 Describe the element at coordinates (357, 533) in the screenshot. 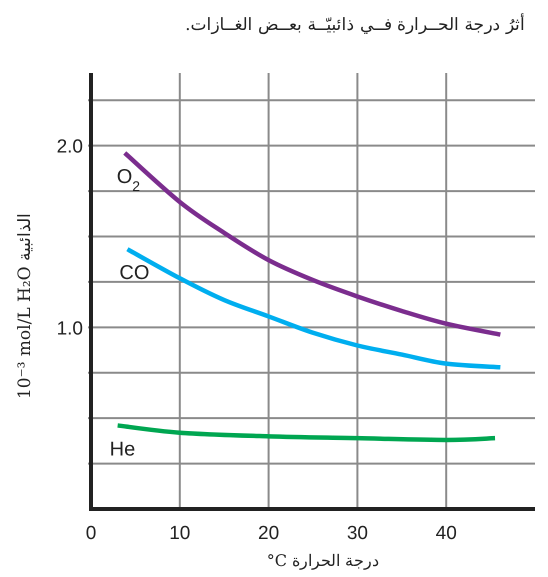

I see `x-tick-label: 30` at that location.